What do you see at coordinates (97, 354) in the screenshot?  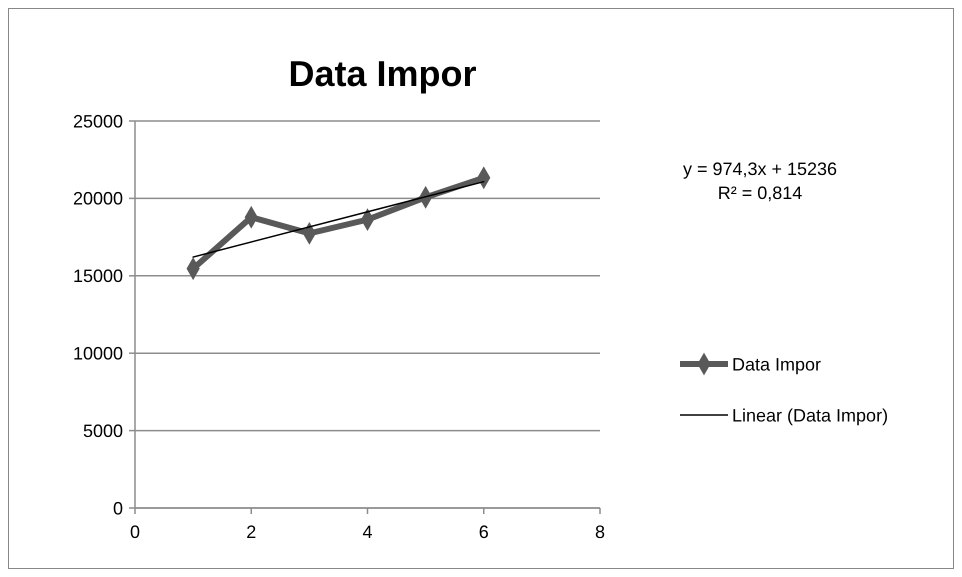 I see `y-tick-label: 10000` at bounding box center [97, 354].